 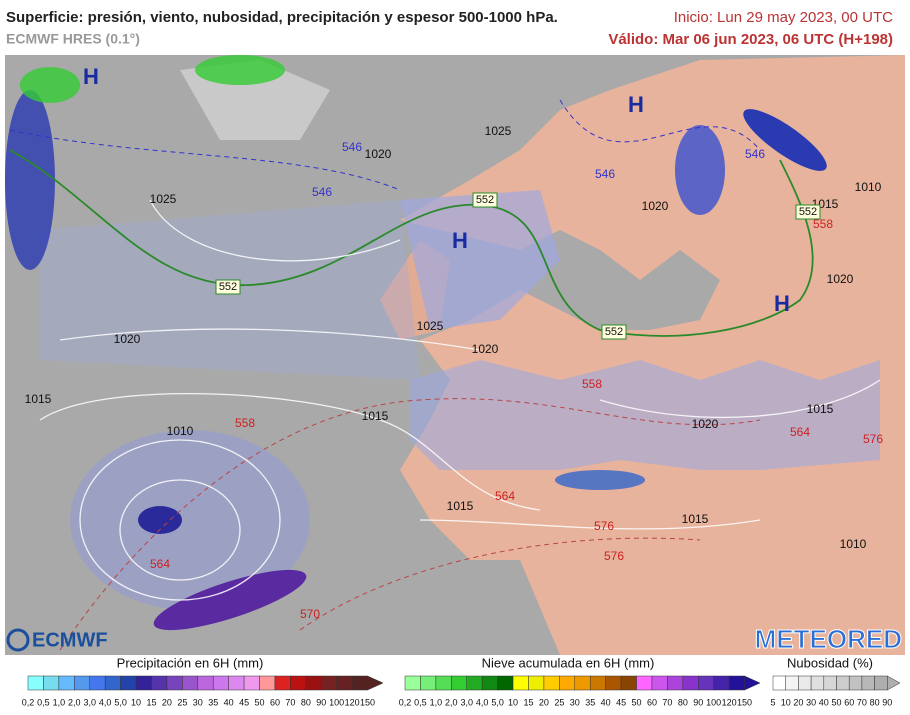 I want to click on legend-tick-label: 2,0, so click(x=74, y=702).